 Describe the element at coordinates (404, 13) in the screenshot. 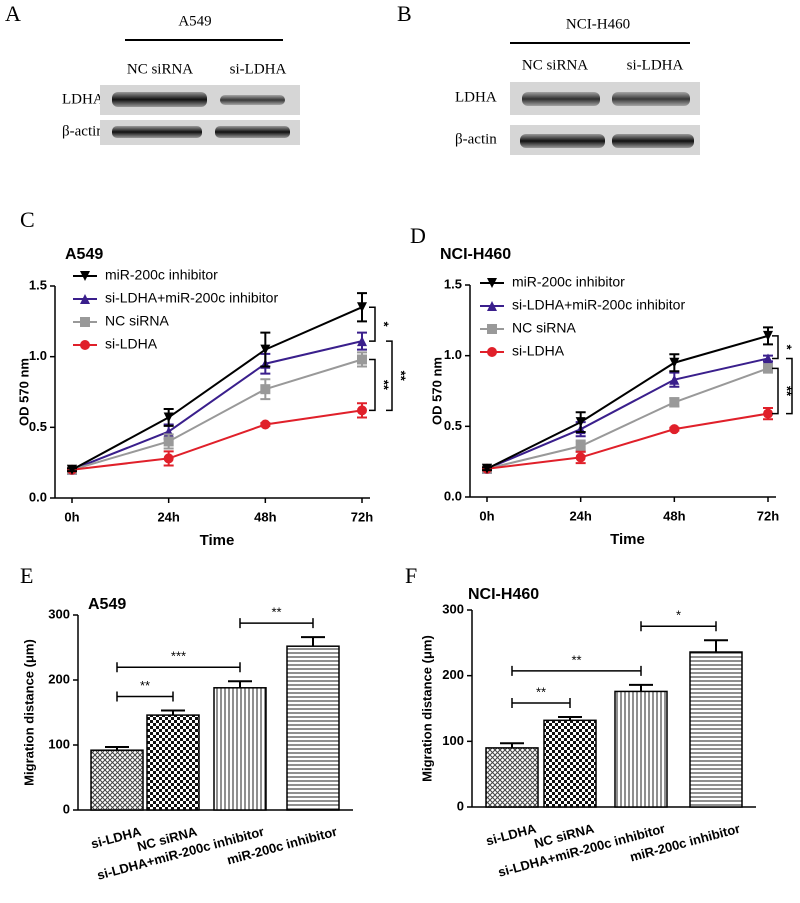

I see `panel-label: B` at that location.